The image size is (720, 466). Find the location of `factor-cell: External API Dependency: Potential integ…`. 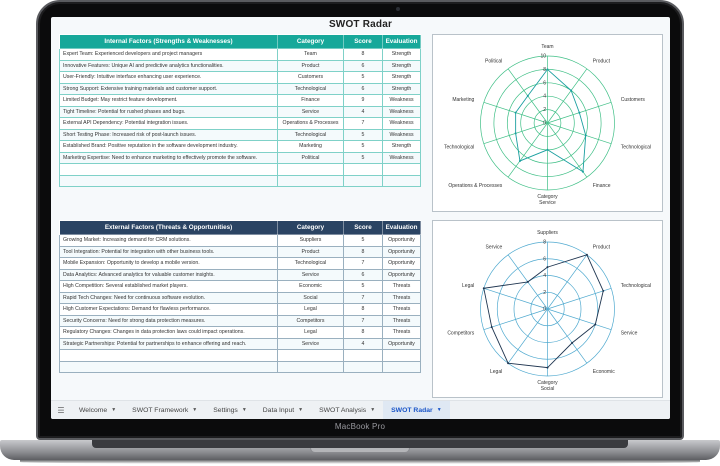

factor-cell: External API Dependency: Potential integ… is located at coordinates (168, 123).